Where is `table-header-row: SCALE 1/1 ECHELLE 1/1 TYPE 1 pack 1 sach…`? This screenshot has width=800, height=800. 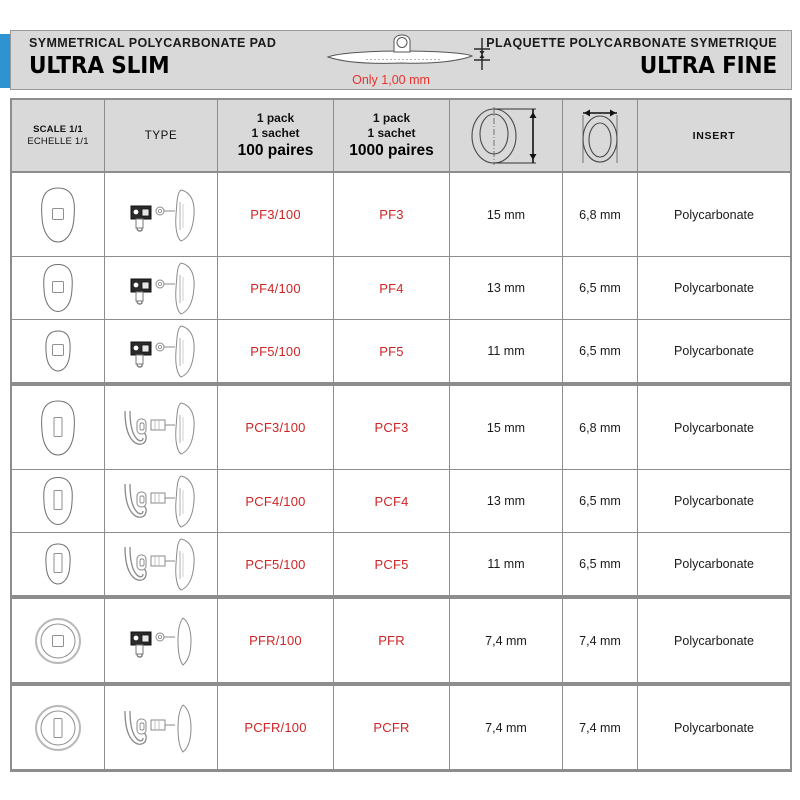 table-header-row: SCALE 1/1 ECHELLE 1/1 TYPE 1 pack 1 sach… is located at coordinates (401, 136).